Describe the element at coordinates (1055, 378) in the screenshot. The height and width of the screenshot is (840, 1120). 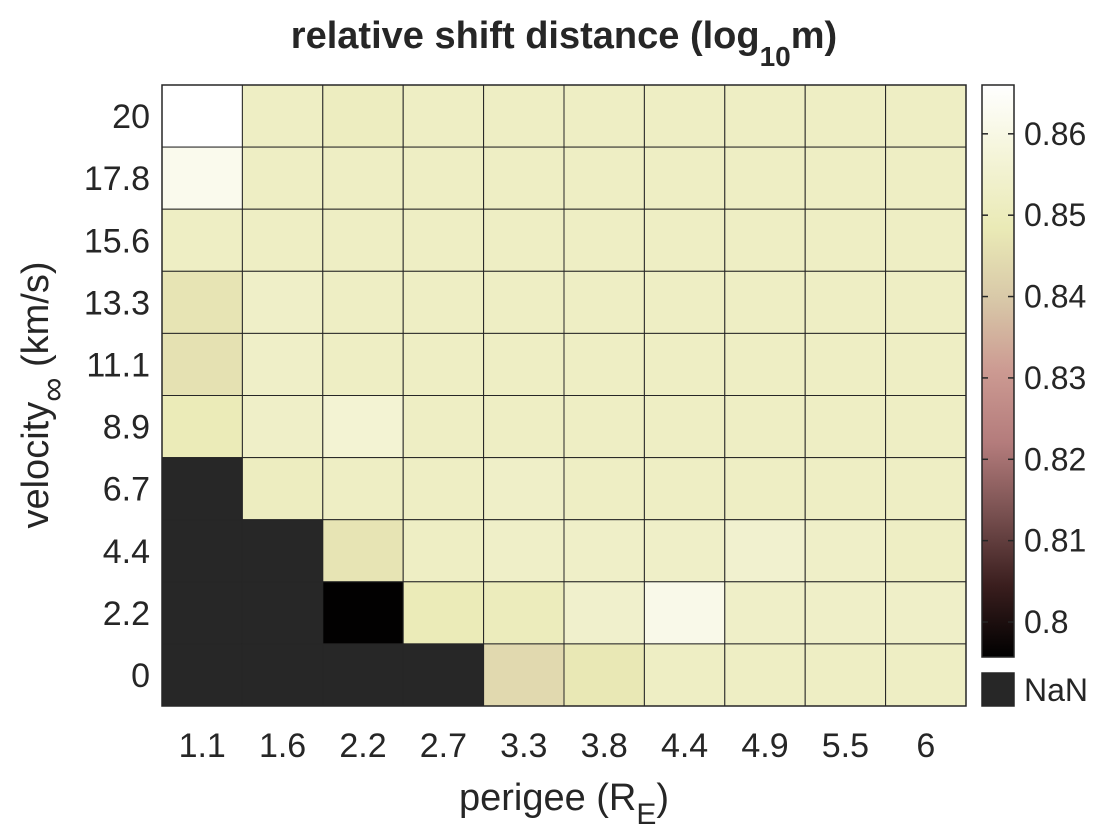
I see `colorbar-tick-label: 0.83` at that location.